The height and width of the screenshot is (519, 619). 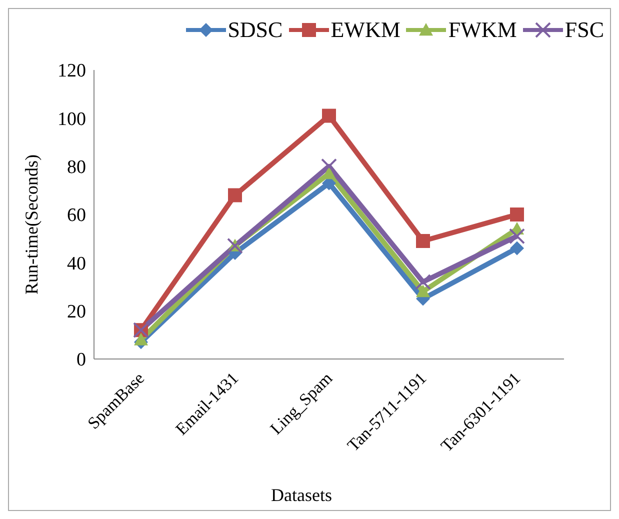 What do you see at coordinates (301, 495) in the screenshot?
I see `x-axis-title: Datasets` at bounding box center [301, 495].